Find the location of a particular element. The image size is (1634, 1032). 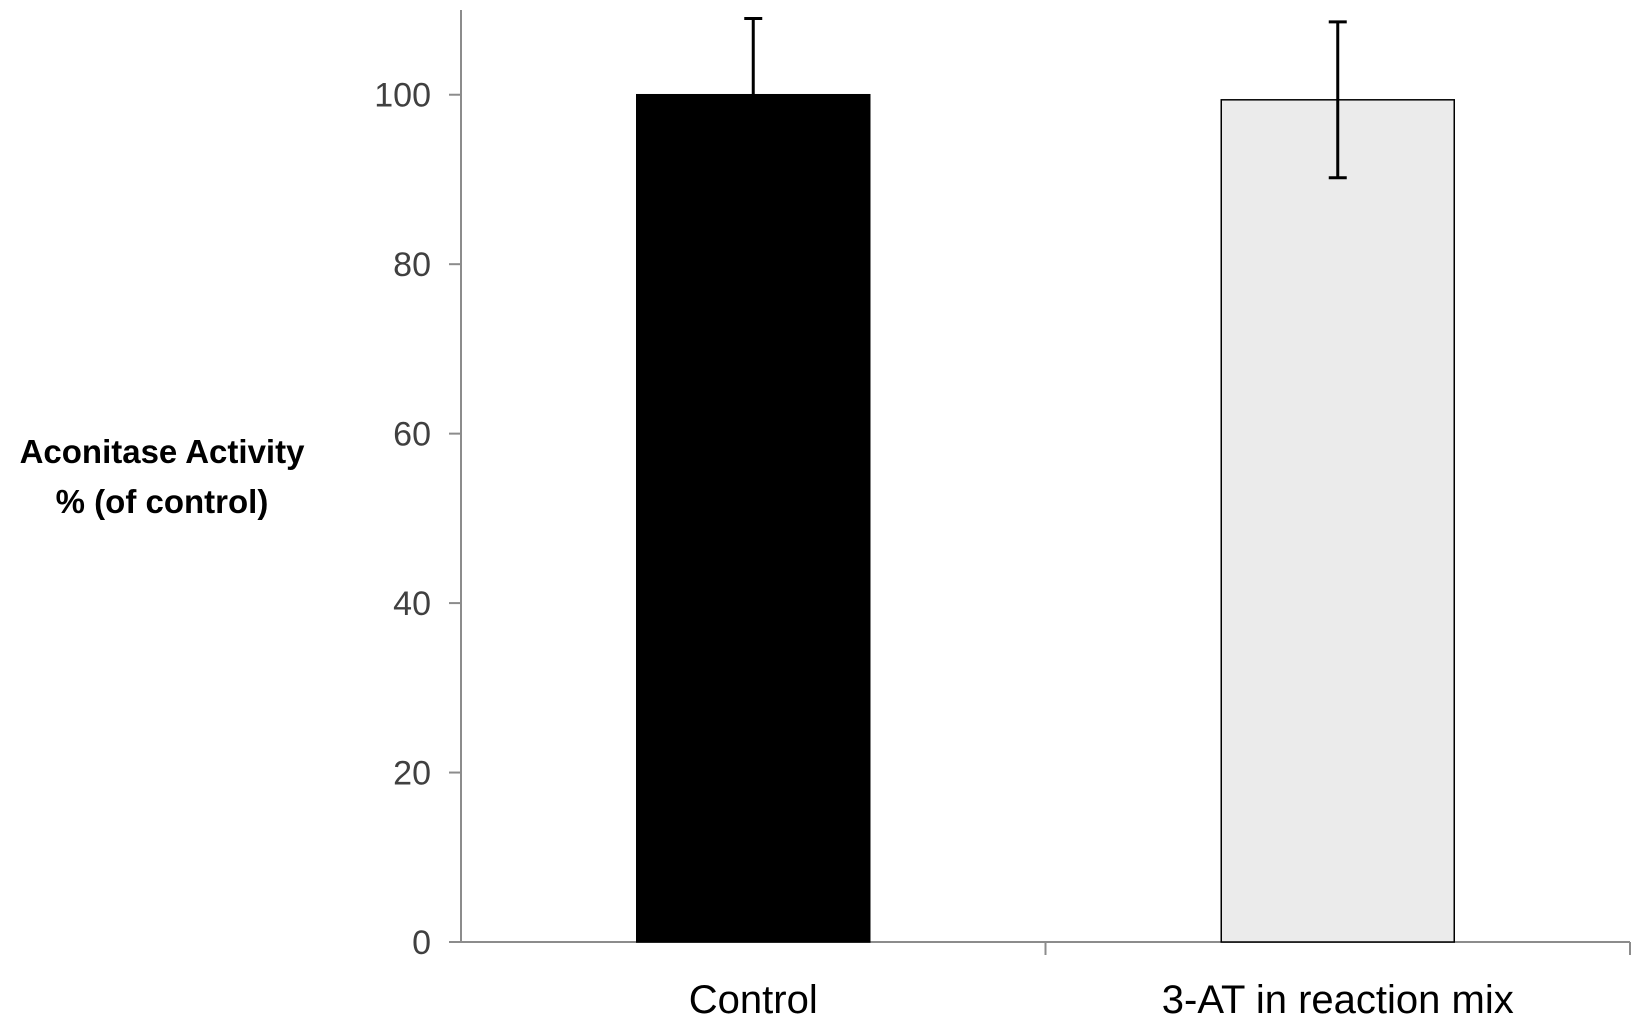

y-axis-label-line-2: % (of control) is located at coordinates (162, 501).